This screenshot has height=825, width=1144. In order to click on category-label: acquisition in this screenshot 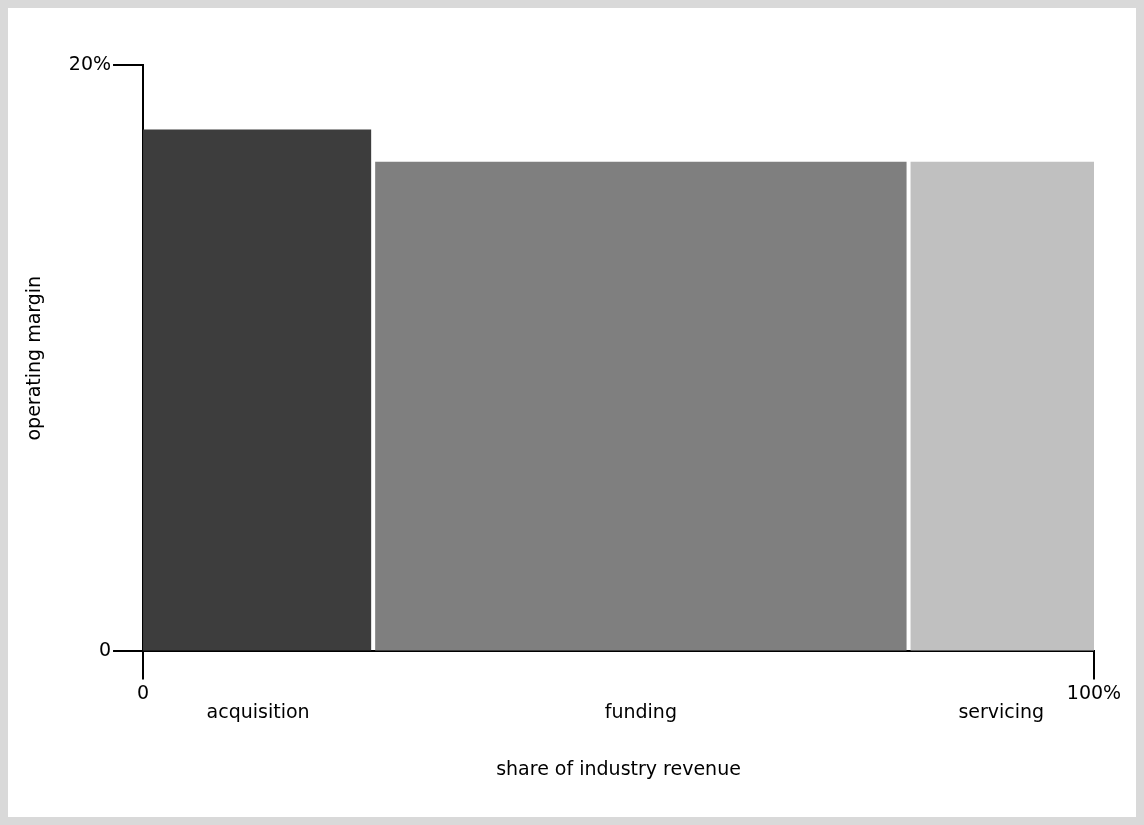, I will do `click(258, 710)`.